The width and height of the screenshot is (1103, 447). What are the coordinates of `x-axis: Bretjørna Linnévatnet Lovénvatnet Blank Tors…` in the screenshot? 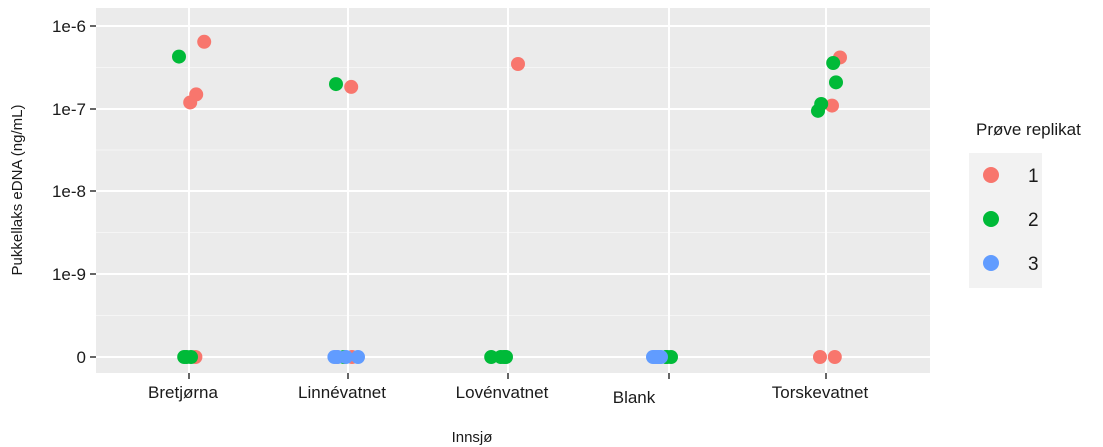 It's located at (508, 390).